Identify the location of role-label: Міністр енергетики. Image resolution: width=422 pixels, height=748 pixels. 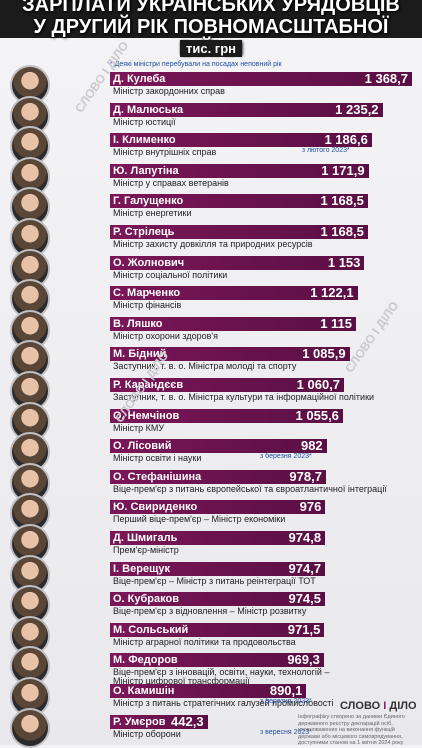
(152, 213).